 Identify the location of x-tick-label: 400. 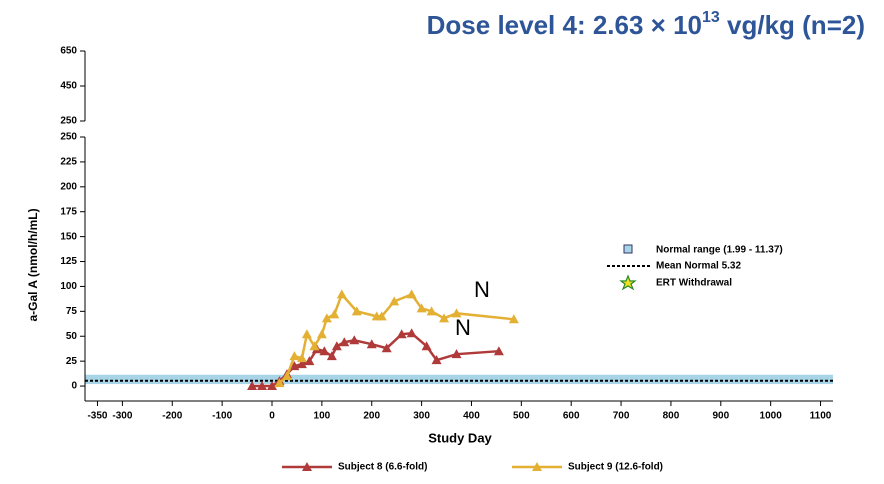
(471, 416).